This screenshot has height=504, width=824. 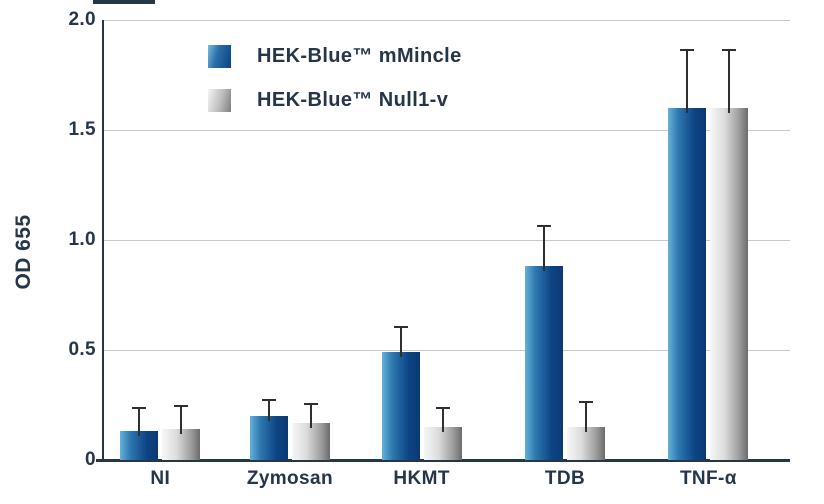 I want to click on bar-null1v-Zymosan, so click(x=310, y=441).